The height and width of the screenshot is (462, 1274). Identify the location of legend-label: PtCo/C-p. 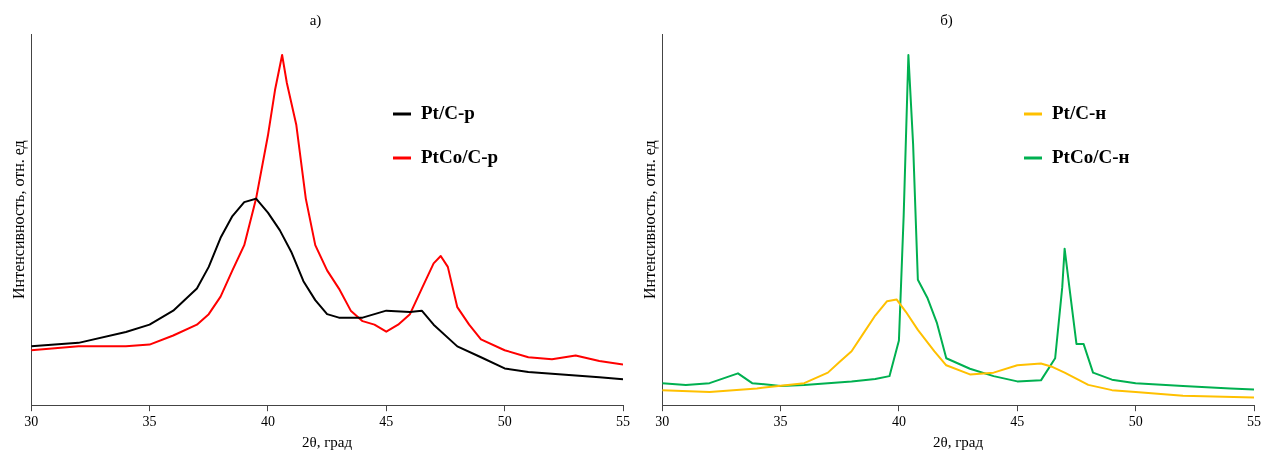
(460, 156).